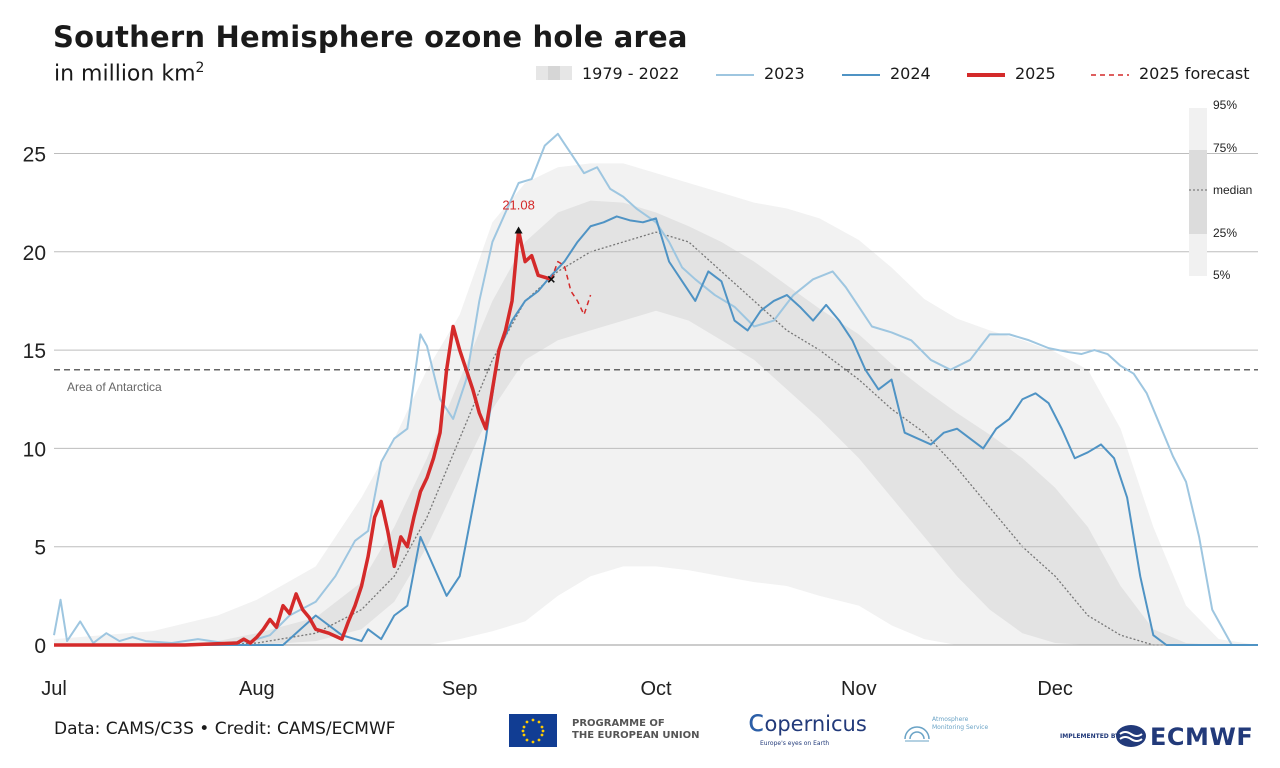  What do you see at coordinates (34, 351) in the screenshot?
I see `y-tick-label: 15` at bounding box center [34, 351].